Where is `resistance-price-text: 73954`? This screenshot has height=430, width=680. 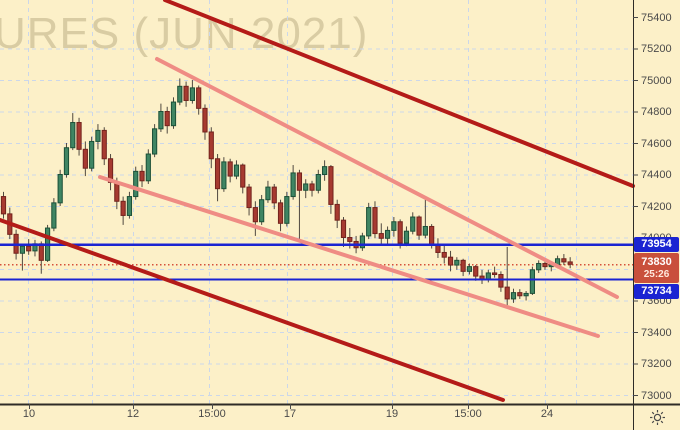 resistance-price-text: 73954 is located at coordinates (656, 244).